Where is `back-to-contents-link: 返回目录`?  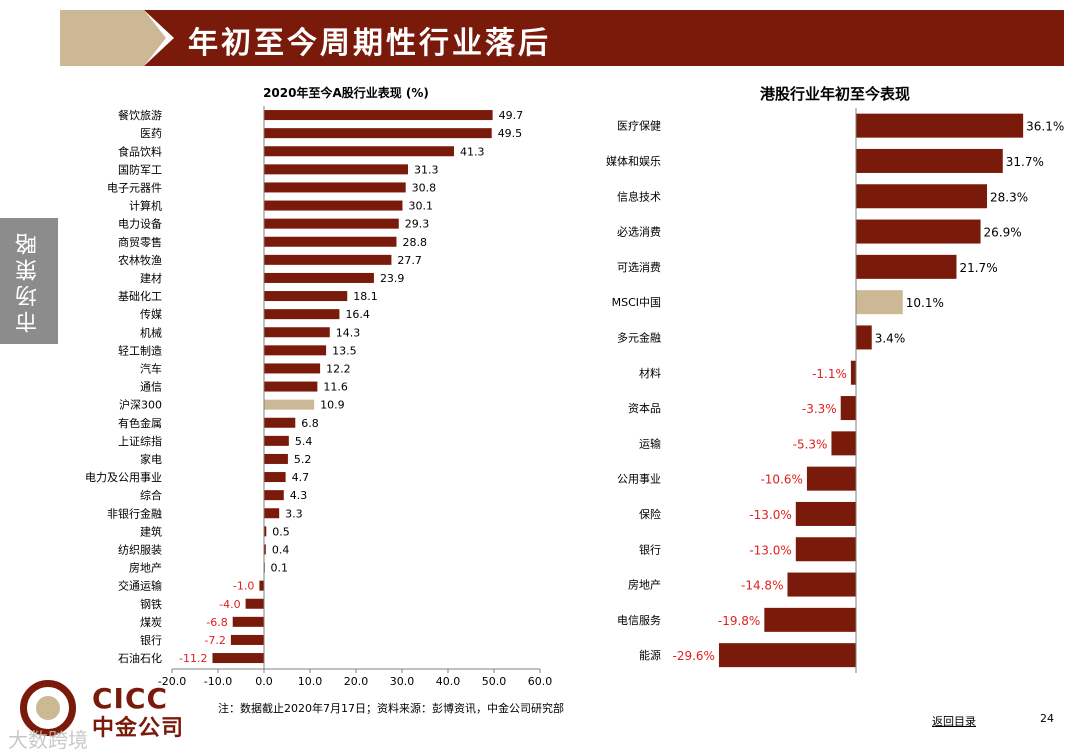 back-to-contents-link: 返回目录 is located at coordinates (954, 721).